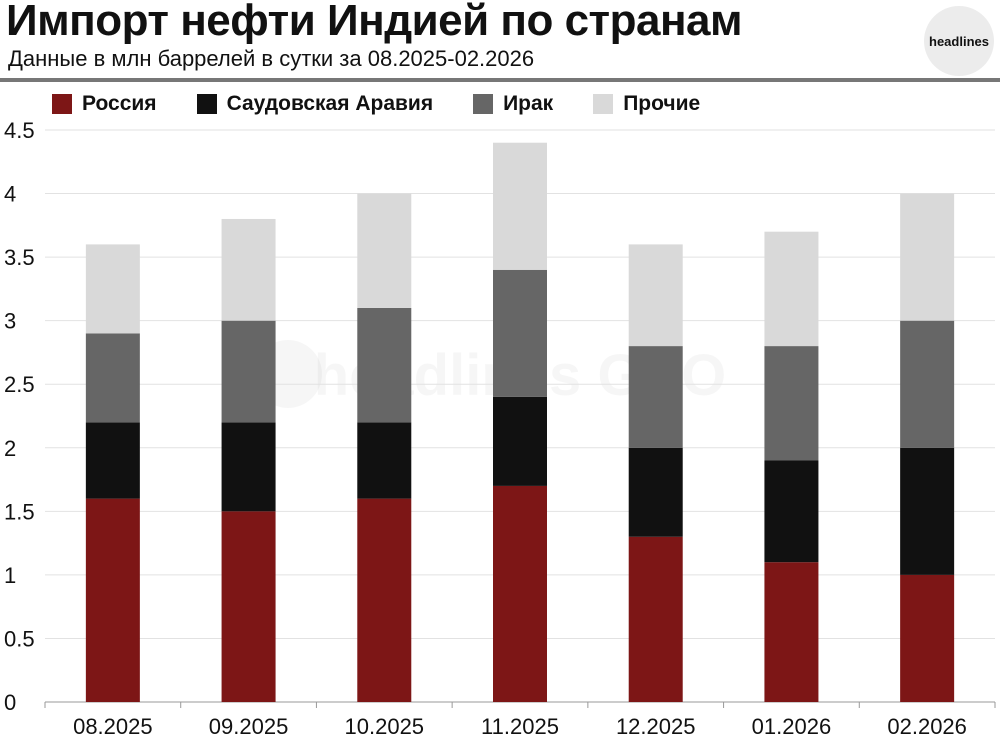 This screenshot has height=743, width=1000. Describe the element at coordinates (528, 103) in the screenshot. I see `legend-label: Ирак` at that location.